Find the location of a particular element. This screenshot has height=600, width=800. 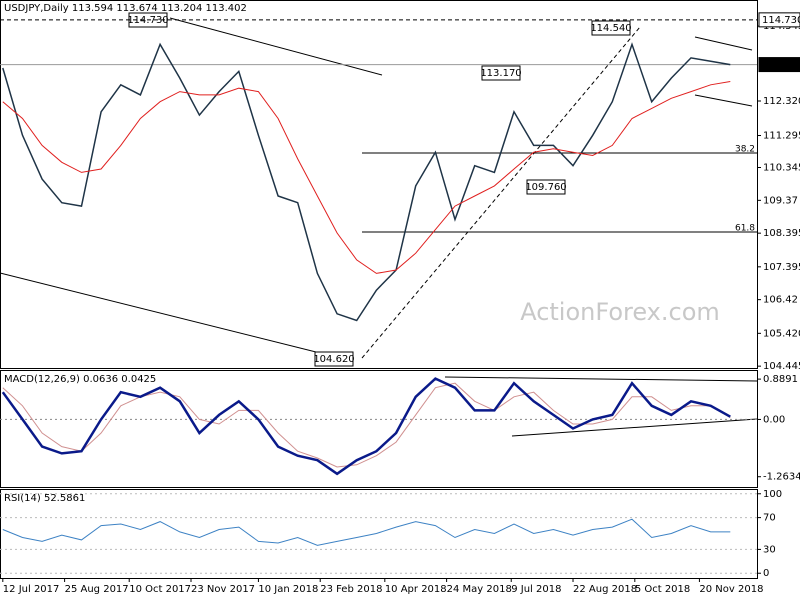

annotation: 114.540 is located at coordinates (610, 28).